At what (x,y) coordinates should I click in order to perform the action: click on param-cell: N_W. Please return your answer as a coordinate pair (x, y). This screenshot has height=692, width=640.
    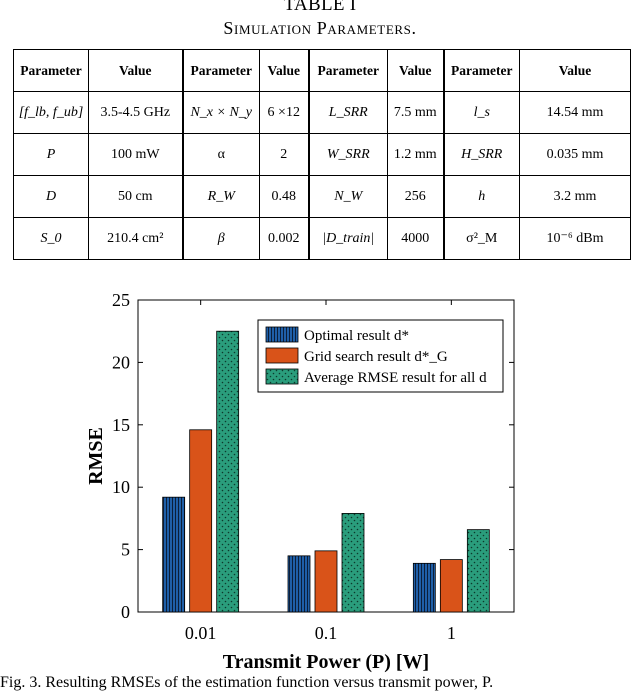
    Looking at the image, I should click on (348, 196).